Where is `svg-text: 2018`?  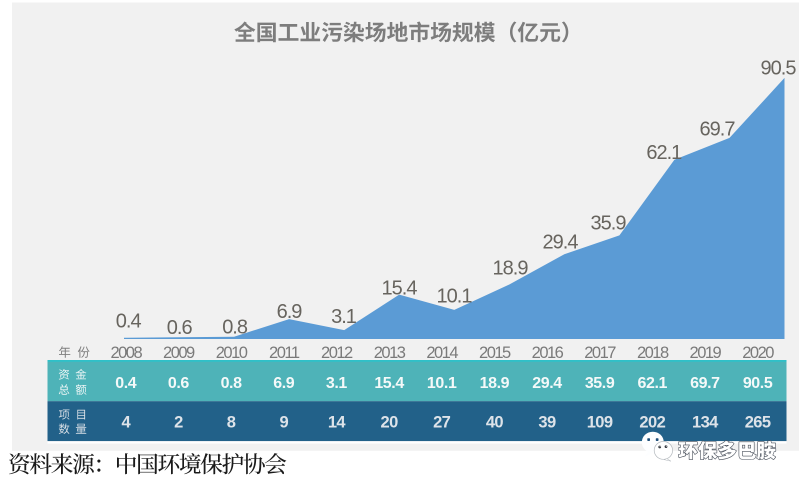 svg-text: 2018 is located at coordinates (653, 353).